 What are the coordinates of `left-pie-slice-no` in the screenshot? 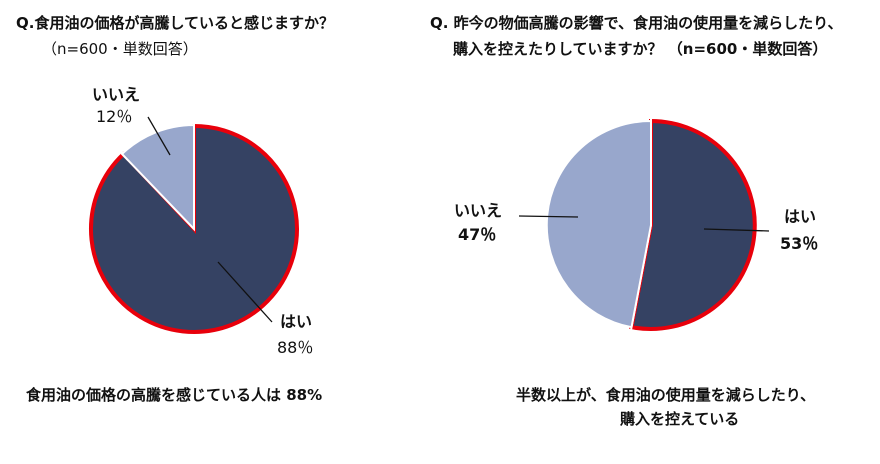 It's located at (157, 177).